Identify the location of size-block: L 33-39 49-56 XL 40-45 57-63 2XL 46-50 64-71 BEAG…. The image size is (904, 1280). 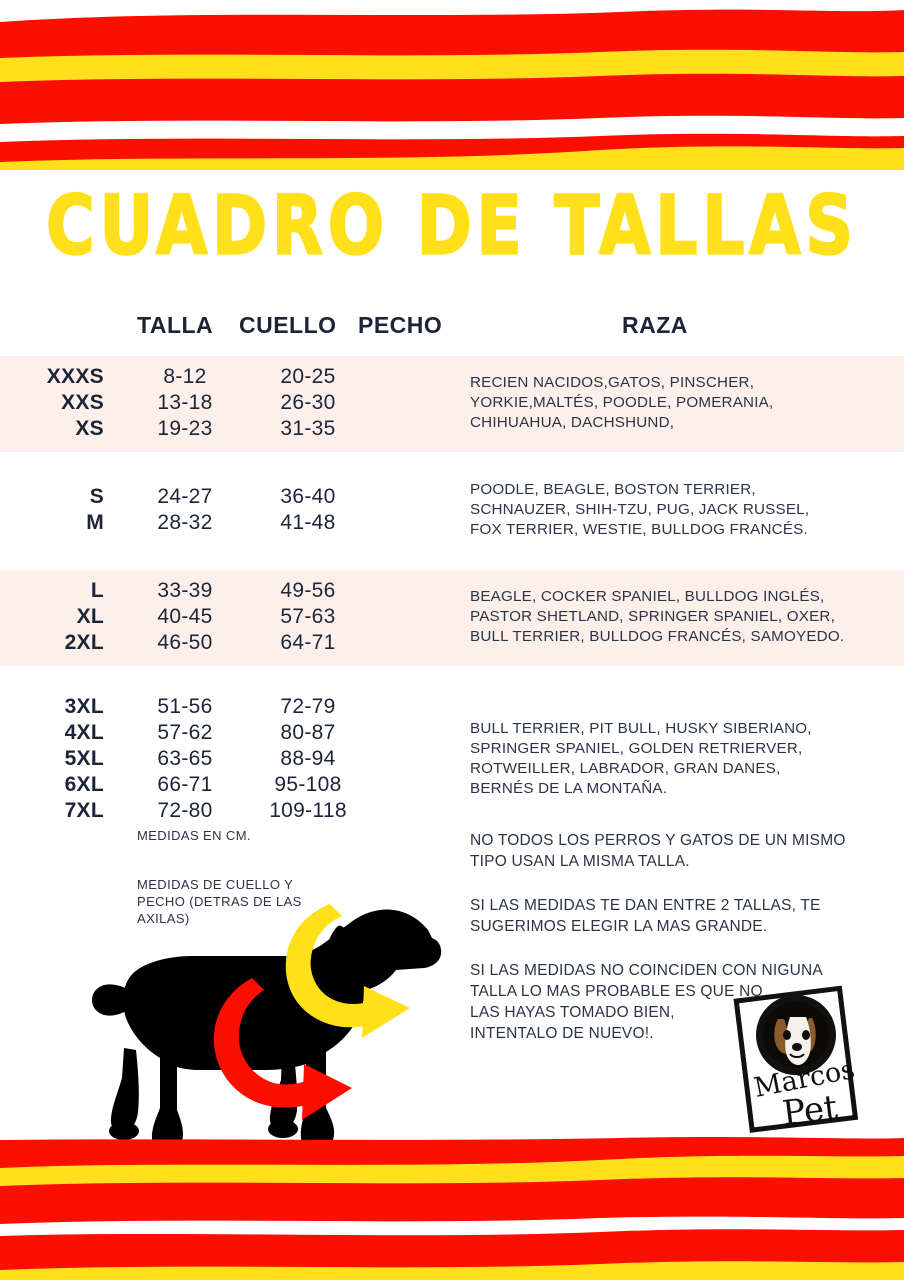
(452, 618).